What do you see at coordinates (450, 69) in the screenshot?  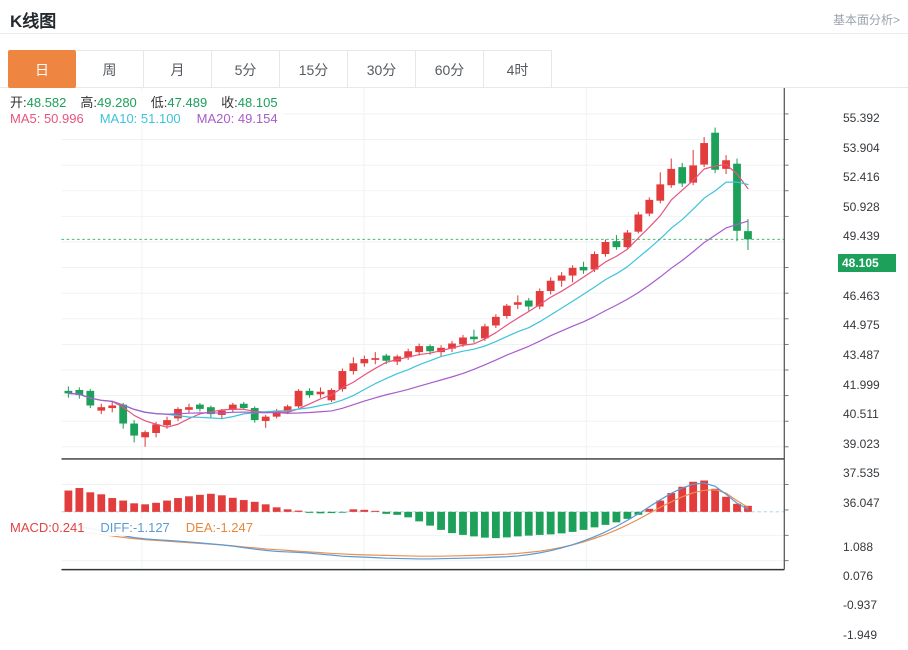 I see `period-tab-6: 60分` at bounding box center [450, 69].